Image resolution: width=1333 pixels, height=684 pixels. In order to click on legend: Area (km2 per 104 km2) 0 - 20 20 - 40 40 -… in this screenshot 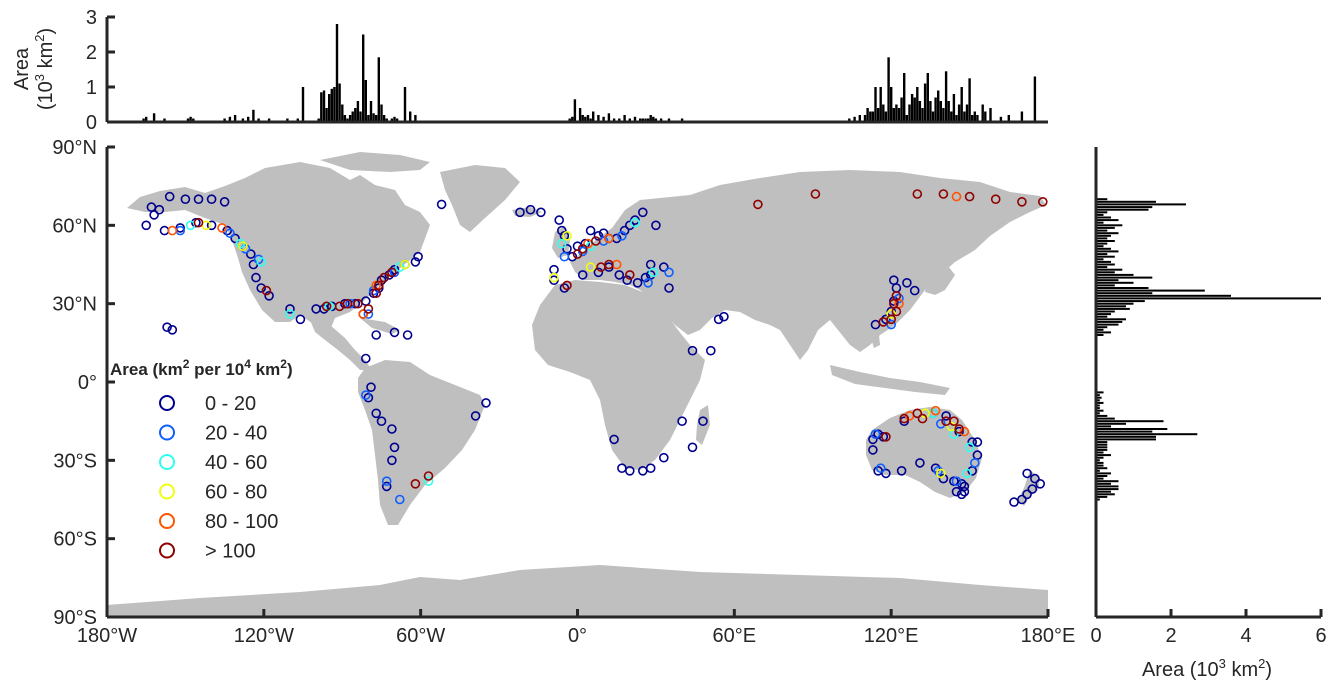, I will do `click(201, 460)`.